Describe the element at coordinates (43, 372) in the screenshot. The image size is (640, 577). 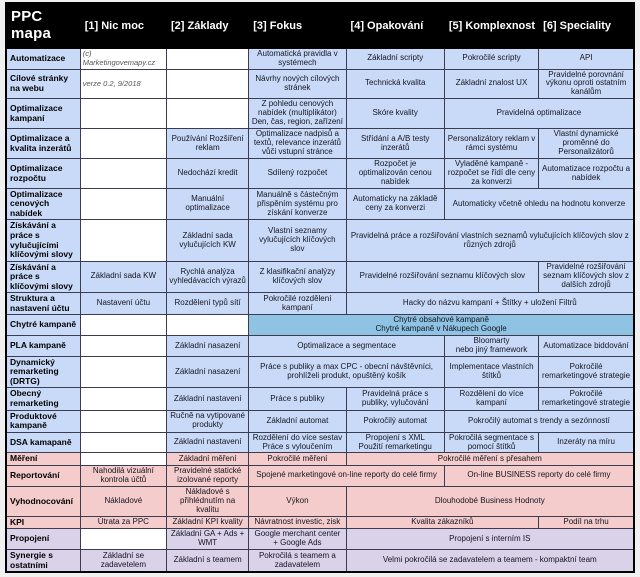
I see `row-label: Dynamický remarketing (DRTG)` at that location.